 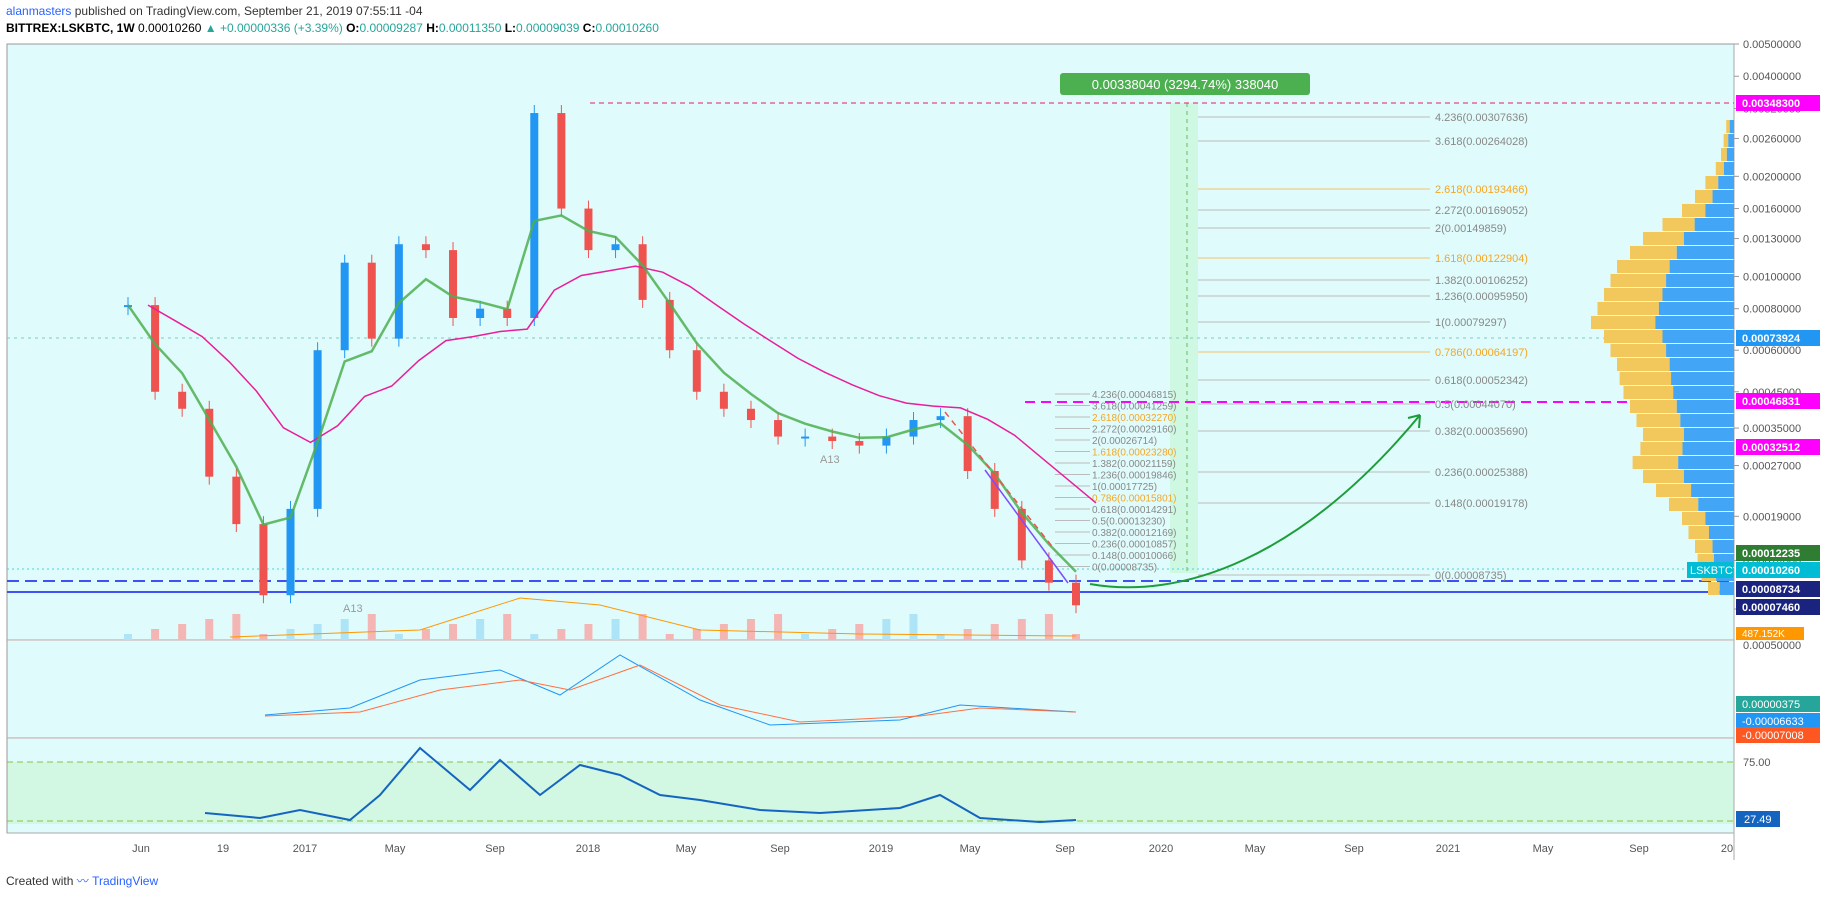 I want to click on macd-value: -0.00006633, so click(x=1773, y=722).